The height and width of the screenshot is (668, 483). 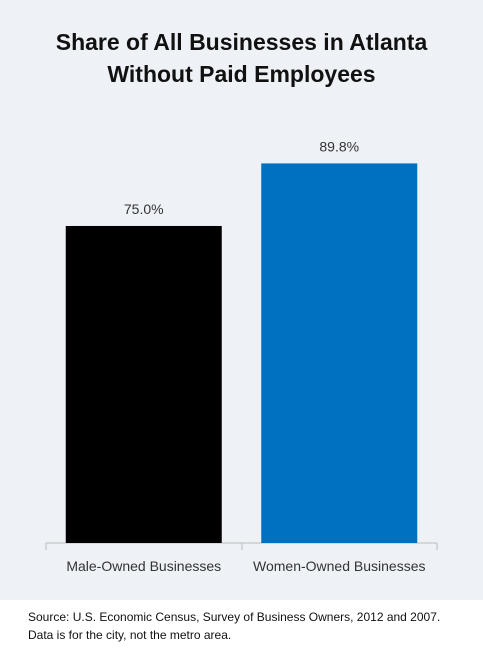 What do you see at coordinates (339, 566) in the screenshot?
I see `x-tick-label: Women-Owned Businesses` at bounding box center [339, 566].